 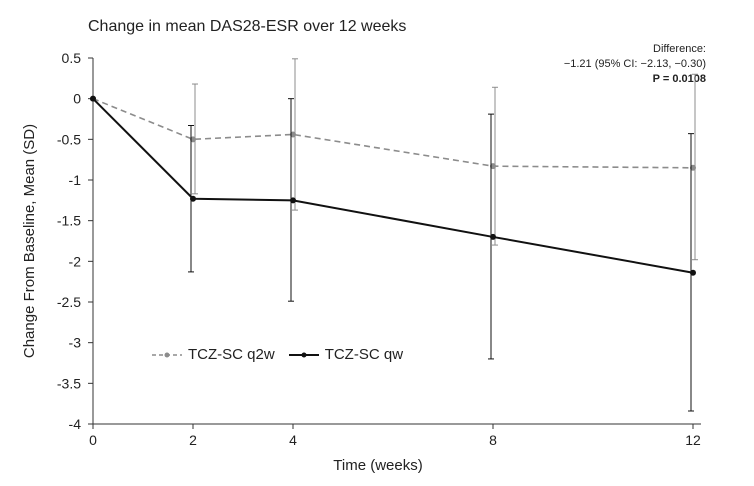 I want to click on chart-title: Change in mean DAS28-ESR over 12 weeks, so click(x=247, y=26).